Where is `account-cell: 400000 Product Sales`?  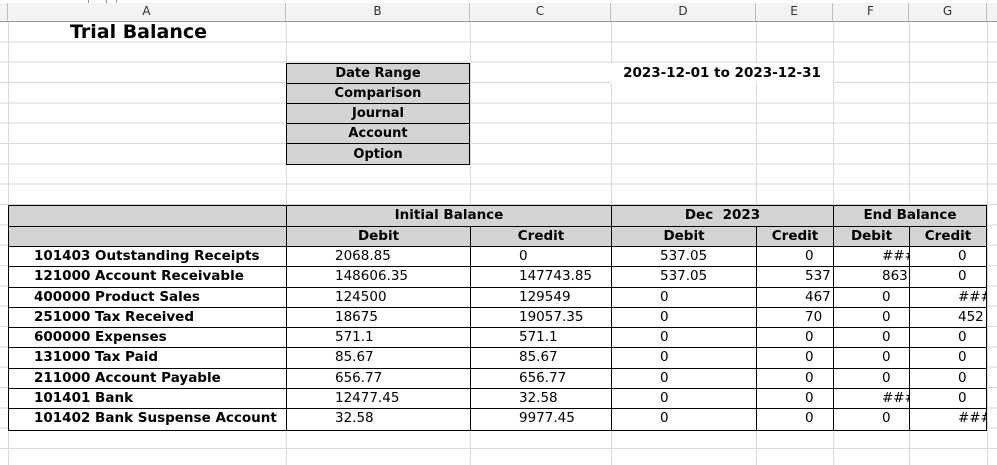 account-cell: 400000 Product Sales is located at coordinates (148, 297).